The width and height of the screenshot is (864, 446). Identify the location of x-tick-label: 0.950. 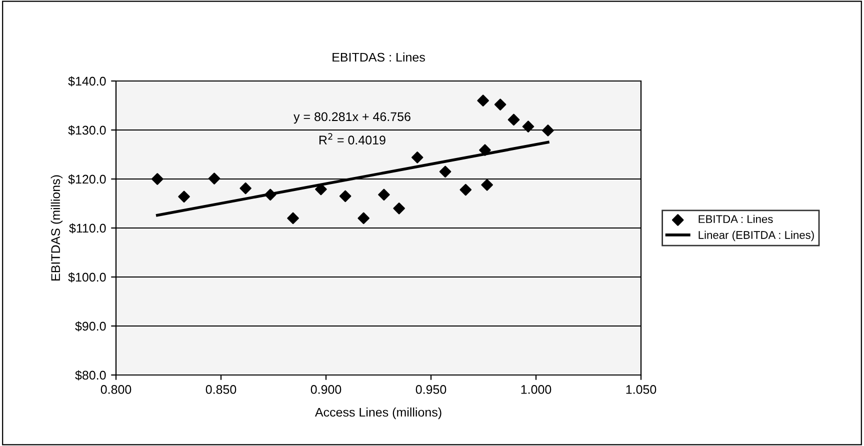
(431, 389).